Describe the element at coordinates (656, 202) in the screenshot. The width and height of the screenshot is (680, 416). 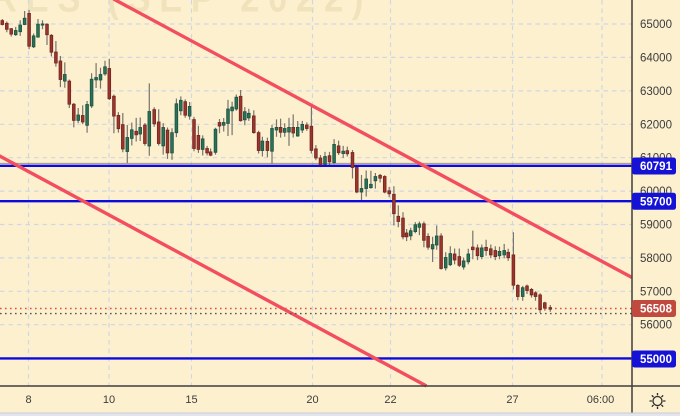
I see `svg-text: 59700` at that location.